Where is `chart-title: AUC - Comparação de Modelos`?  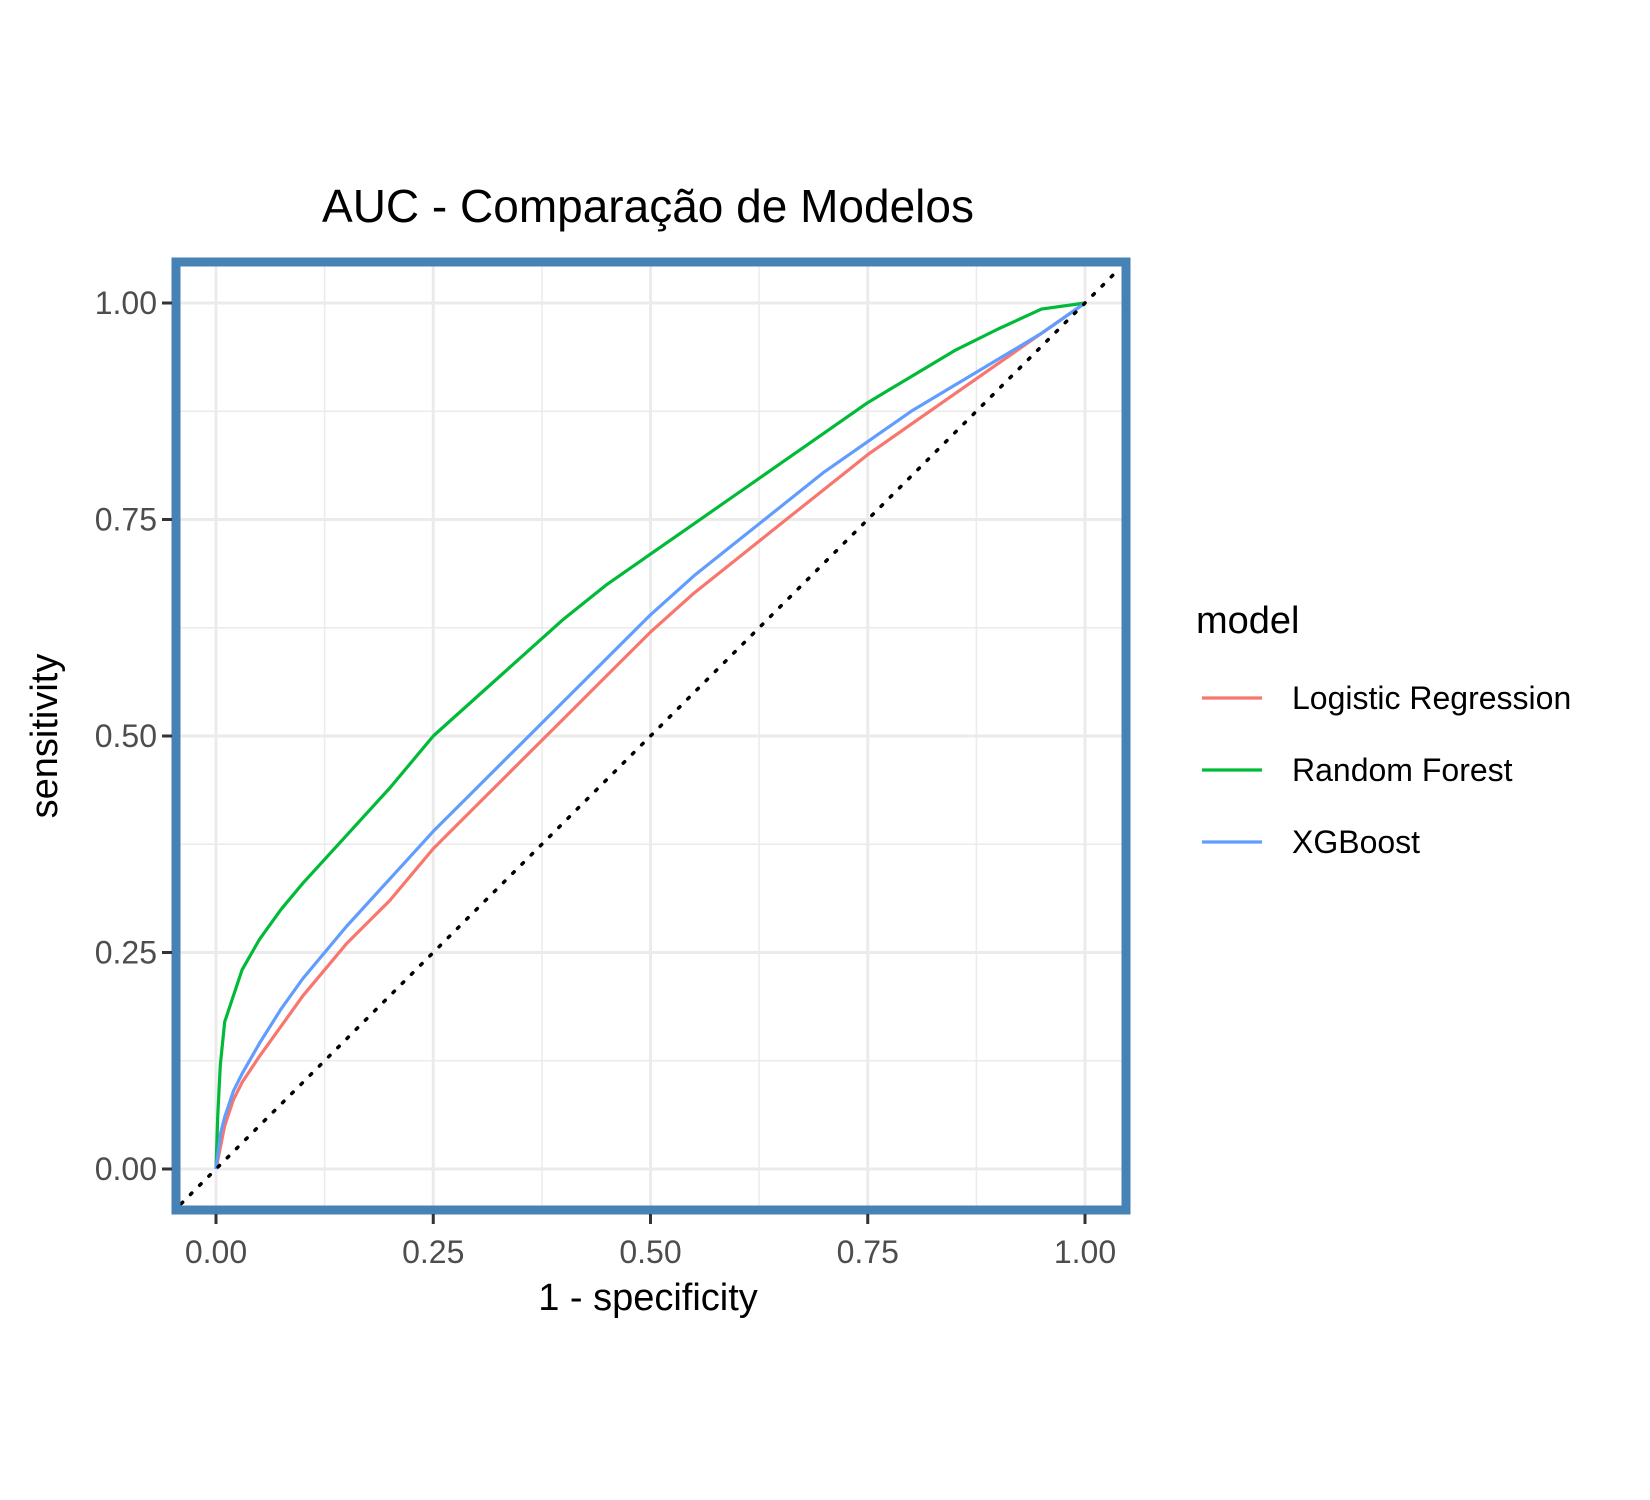
chart-title: AUC - Comparação de Modelos is located at coordinates (648, 206).